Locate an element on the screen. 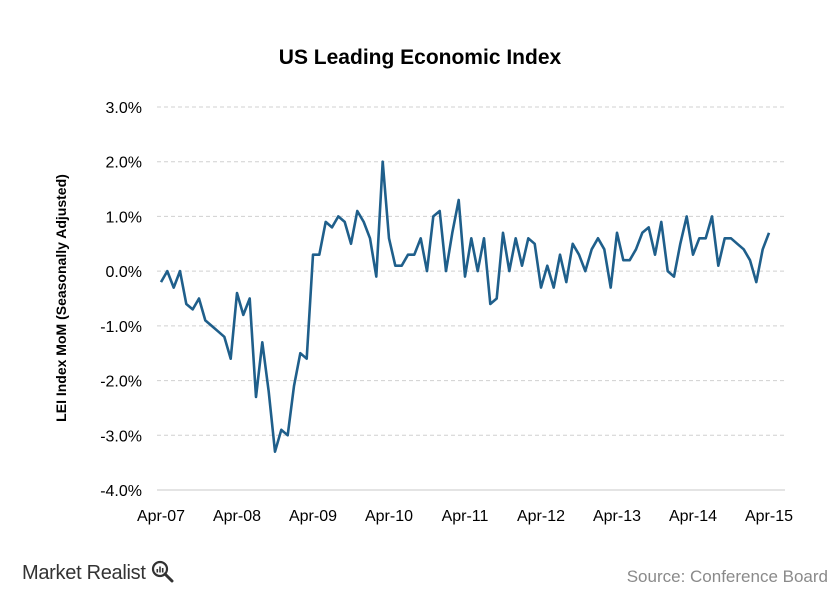 Image resolution: width=840 pixels, height=600 pixels. x-tick-label: Apr-12 is located at coordinates (541, 516).